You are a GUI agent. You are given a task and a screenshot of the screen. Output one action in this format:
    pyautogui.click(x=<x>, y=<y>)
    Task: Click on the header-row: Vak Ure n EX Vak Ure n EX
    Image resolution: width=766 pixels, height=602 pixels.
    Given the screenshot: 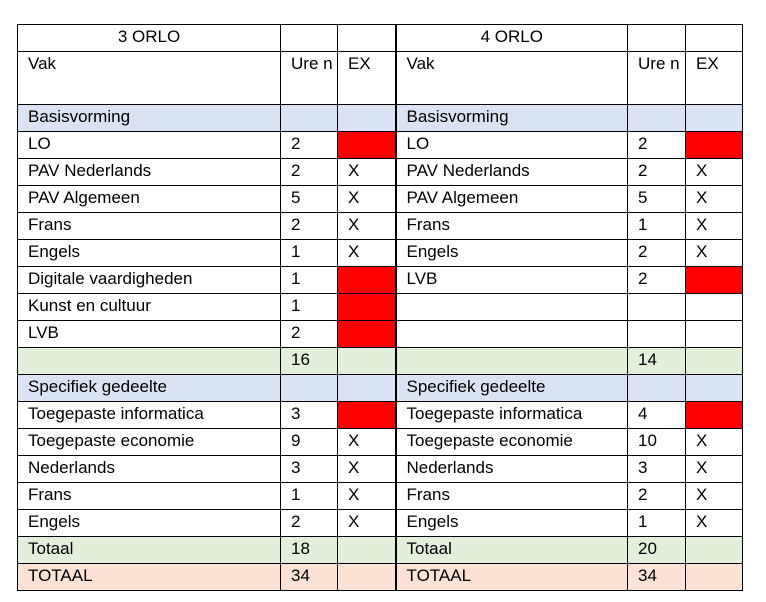 What is the action you would take?
    pyautogui.click(x=380, y=78)
    